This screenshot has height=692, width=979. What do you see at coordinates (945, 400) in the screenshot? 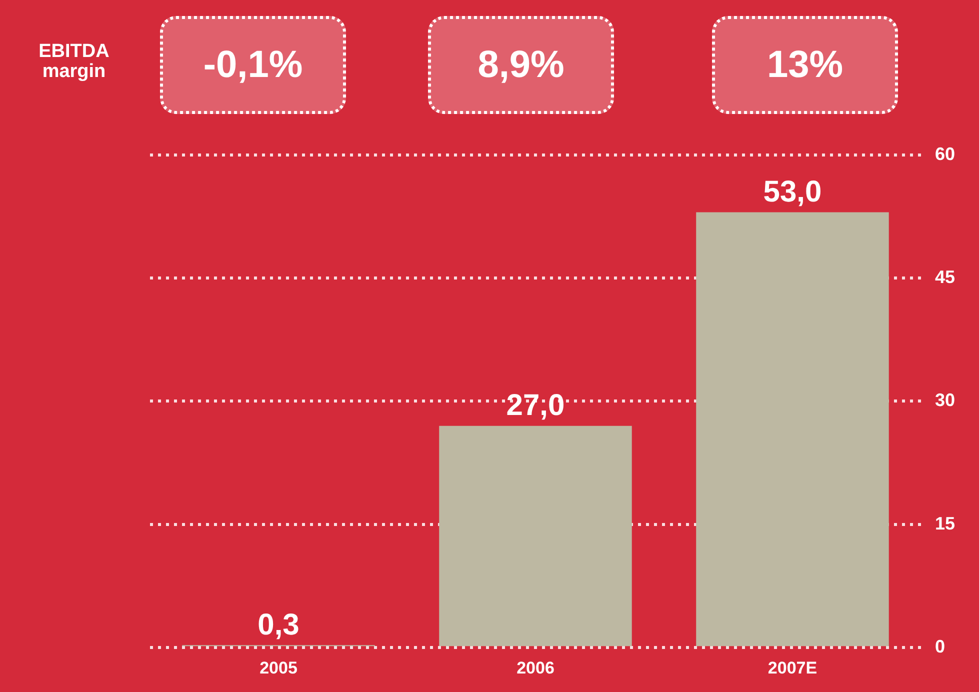
I see `y-tick-label: 30` at bounding box center [945, 400].